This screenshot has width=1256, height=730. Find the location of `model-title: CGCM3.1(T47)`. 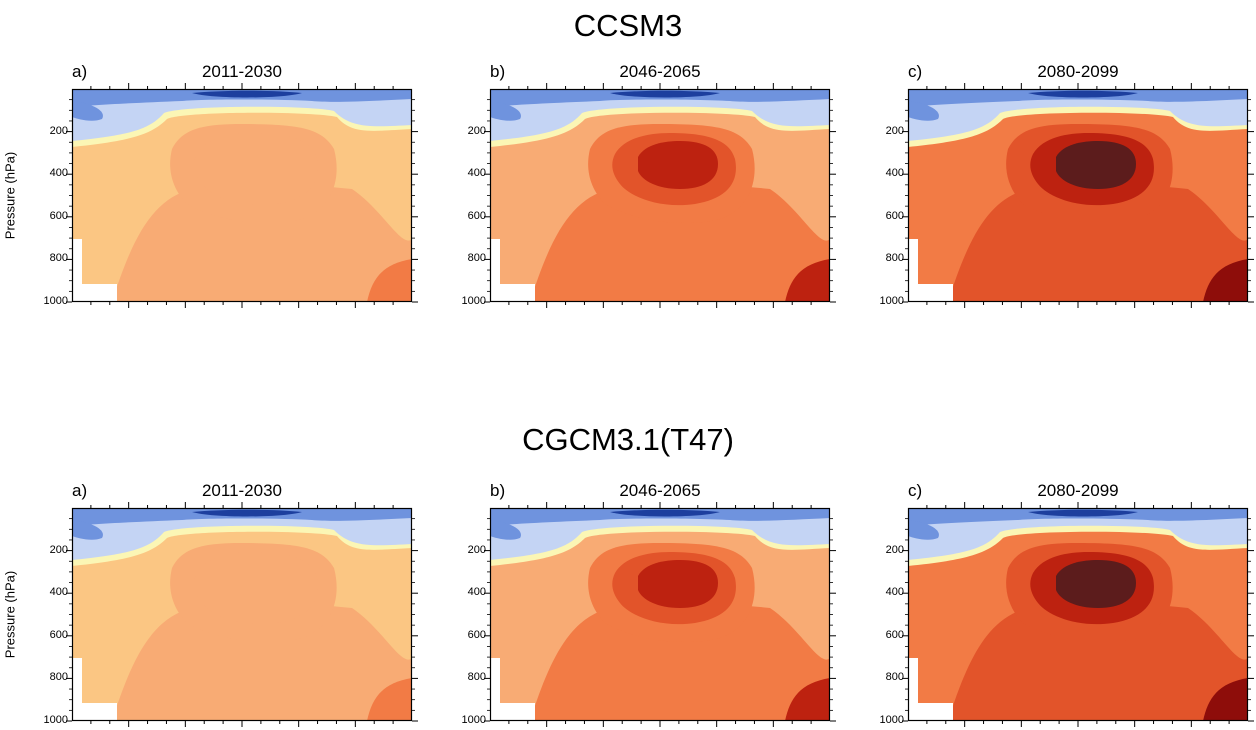

model-title: CGCM3.1(T47) is located at coordinates (628, 439).